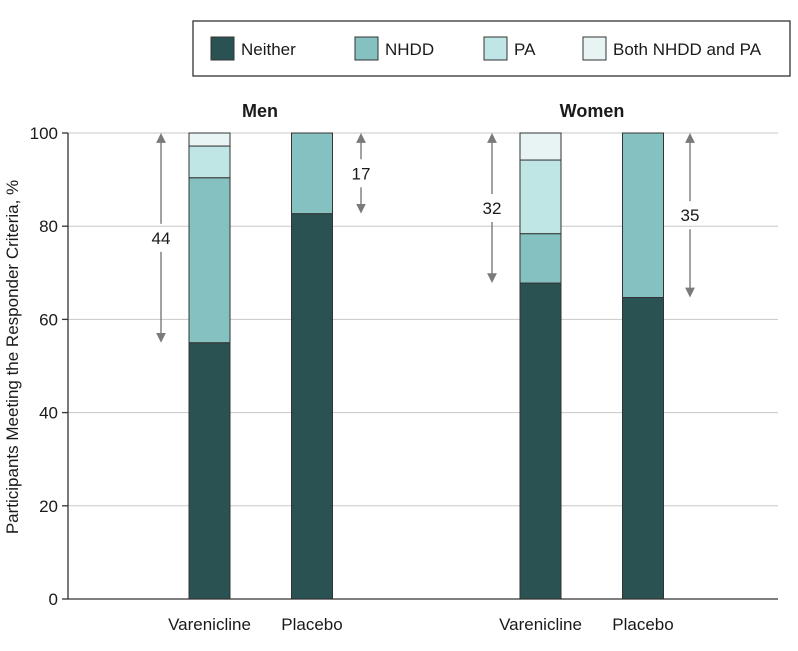 The height and width of the screenshot is (651, 798). I want to click on bar-women-varenicline-nhdd, so click(540, 258).